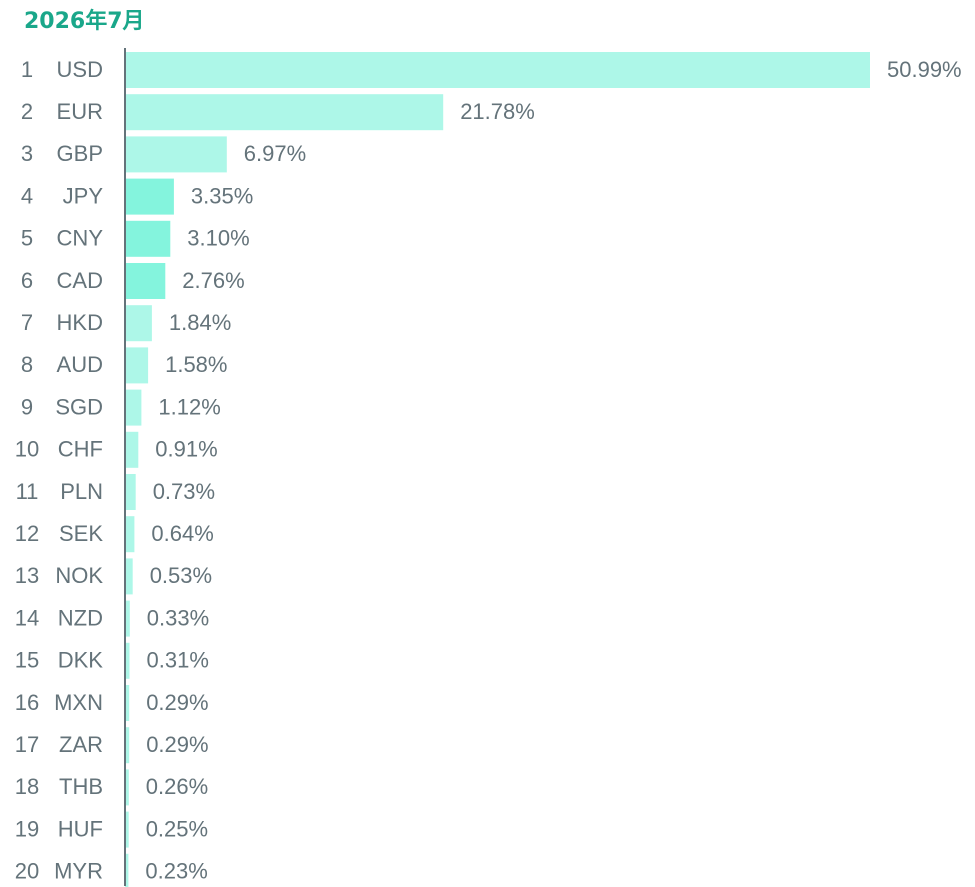 Image resolution: width=975 pixels, height=887 pixels. What do you see at coordinates (80, 828) in the screenshot?
I see `category-label: HUF` at bounding box center [80, 828].